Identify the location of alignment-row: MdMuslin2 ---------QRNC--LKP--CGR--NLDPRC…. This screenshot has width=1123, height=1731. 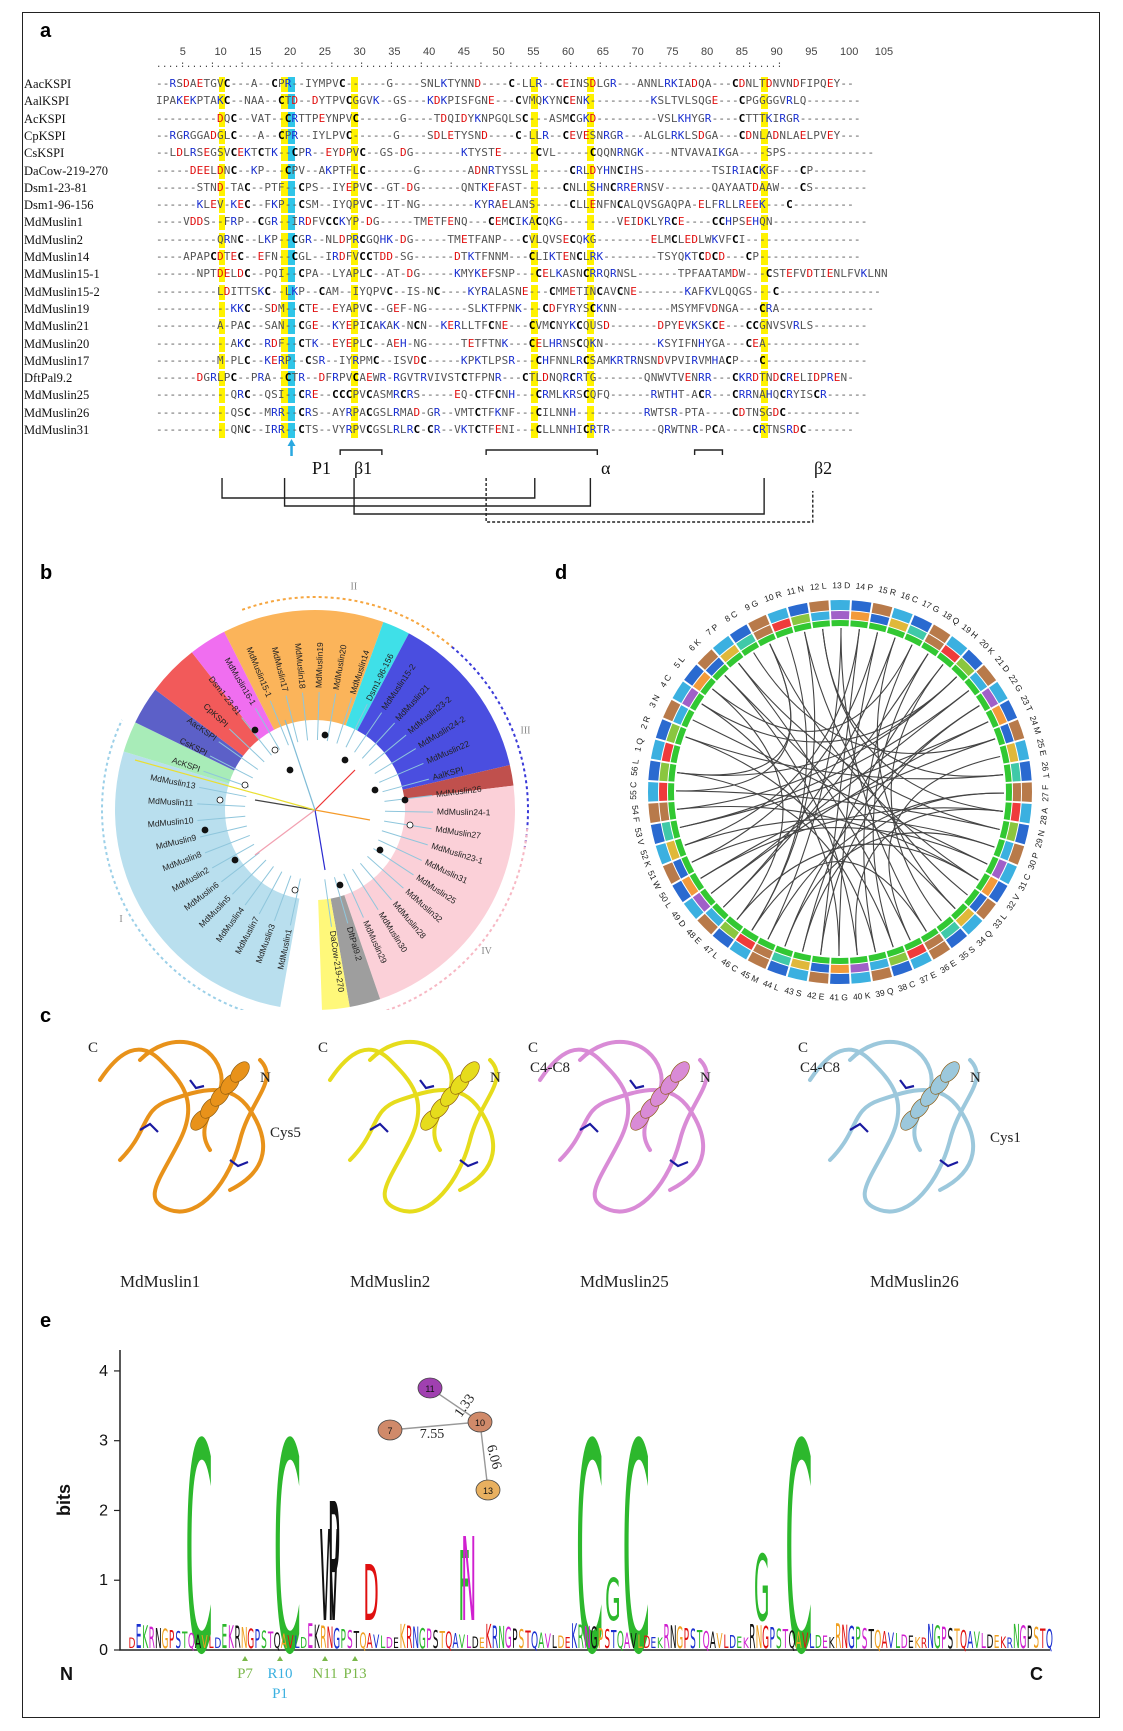
(559, 240).